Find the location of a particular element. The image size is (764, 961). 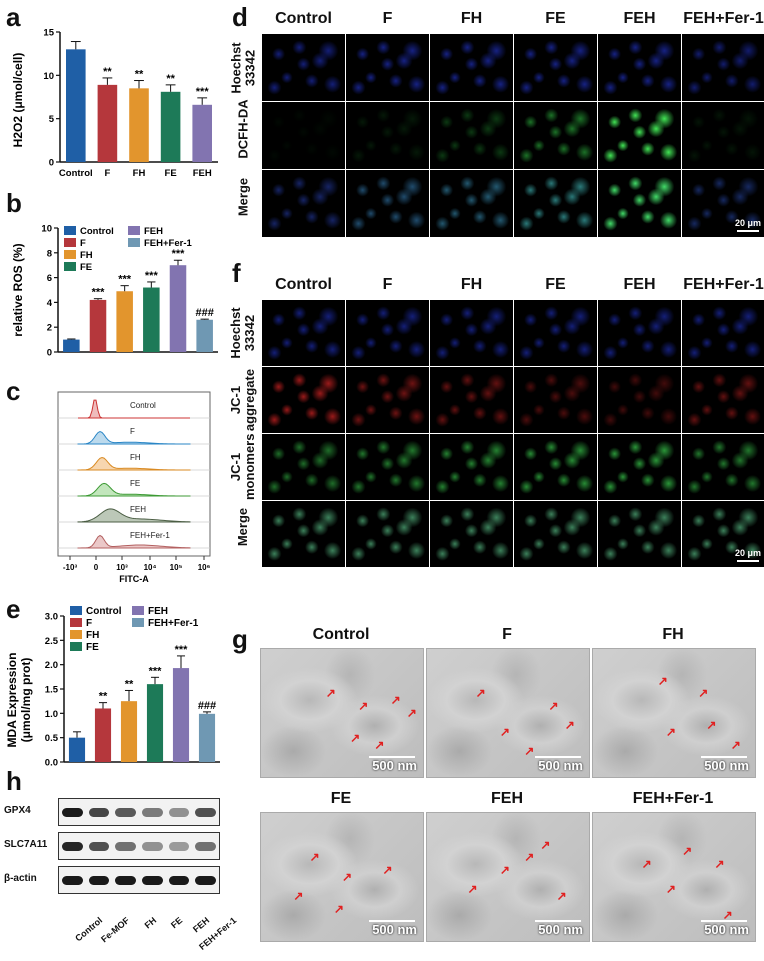

histogram-control is located at coordinates (134, 409).